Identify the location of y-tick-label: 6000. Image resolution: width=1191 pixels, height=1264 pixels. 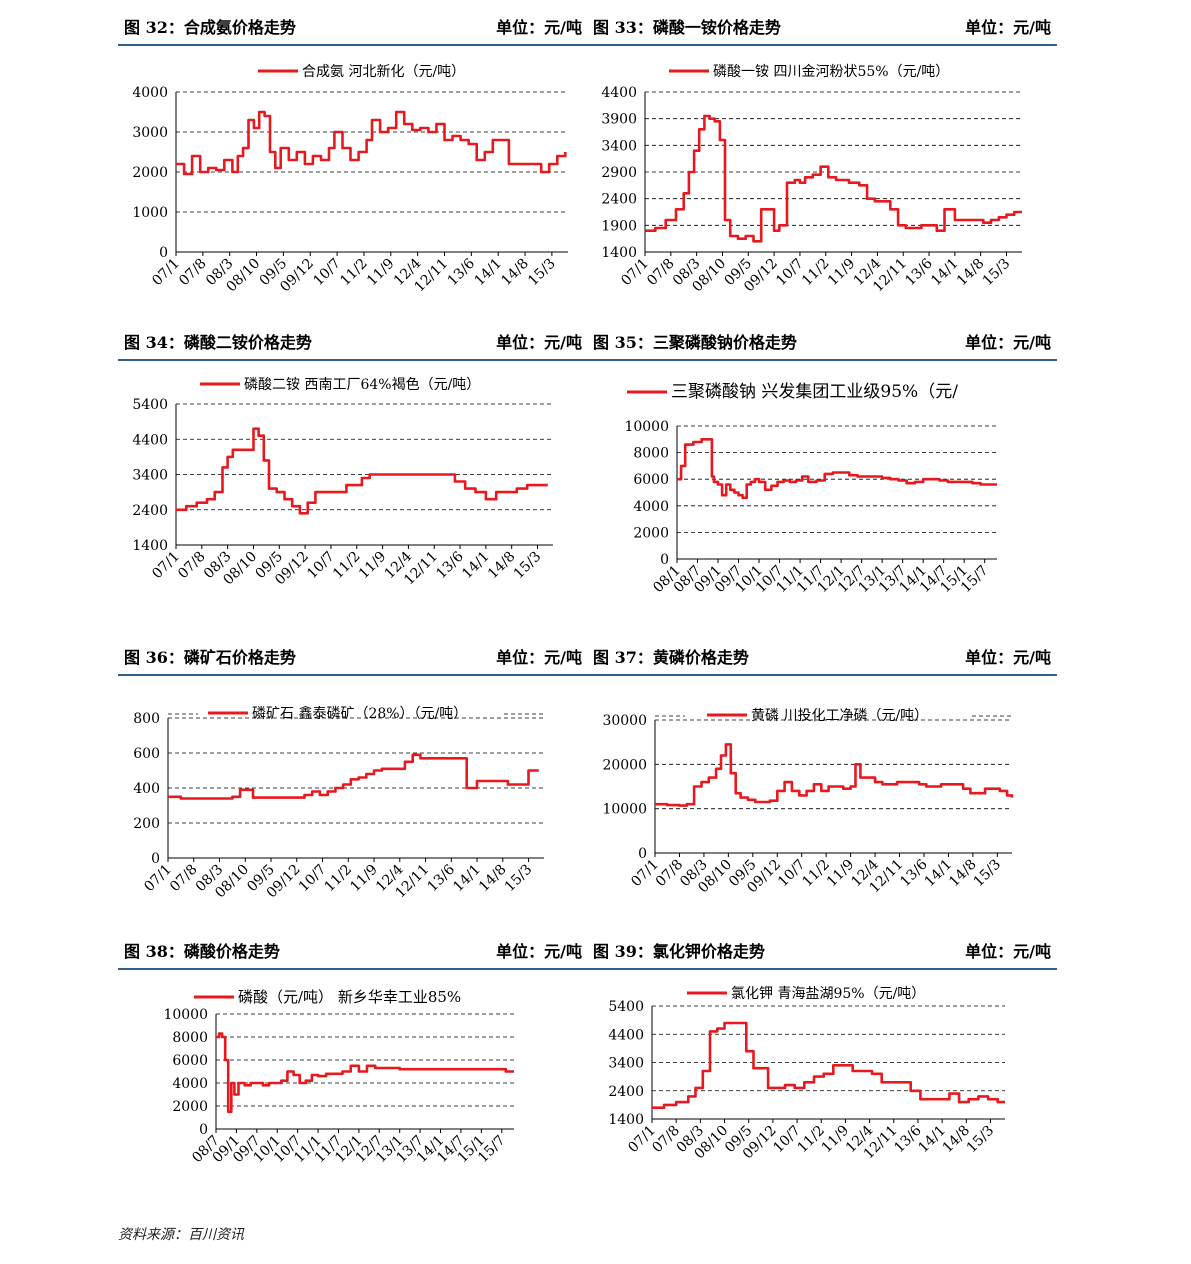
(651, 480).